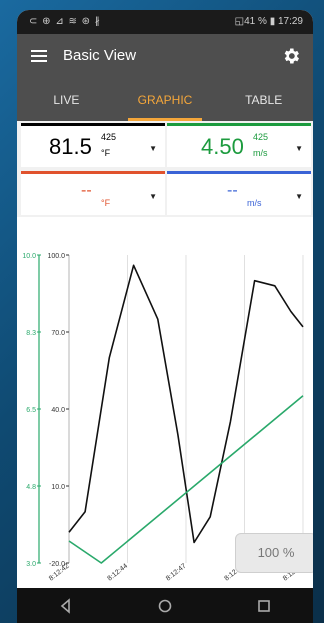 Image resolution: width=324 pixels, height=623 pixels. What do you see at coordinates (264, 606) in the screenshot?
I see `recent-icon` at bounding box center [264, 606].